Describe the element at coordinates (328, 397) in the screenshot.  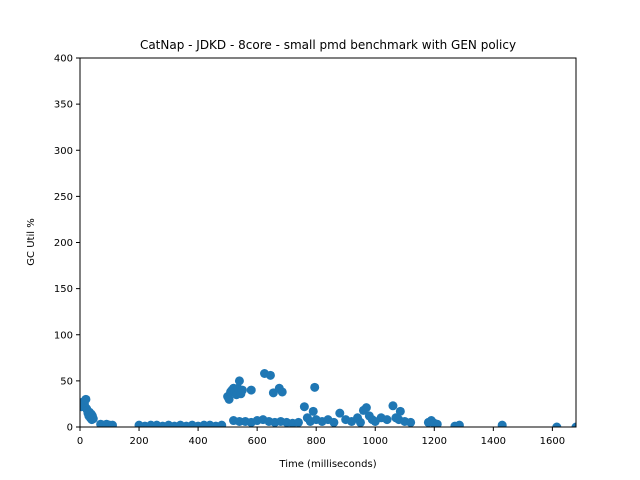
I see `plot-area` at that location.